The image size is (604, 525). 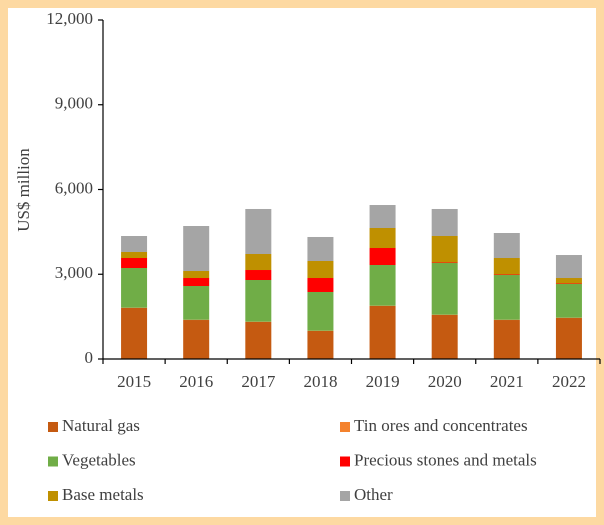 What do you see at coordinates (445, 459) in the screenshot?
I see `legend-label: Precious stones and metals` at bounding box center [445, 459].